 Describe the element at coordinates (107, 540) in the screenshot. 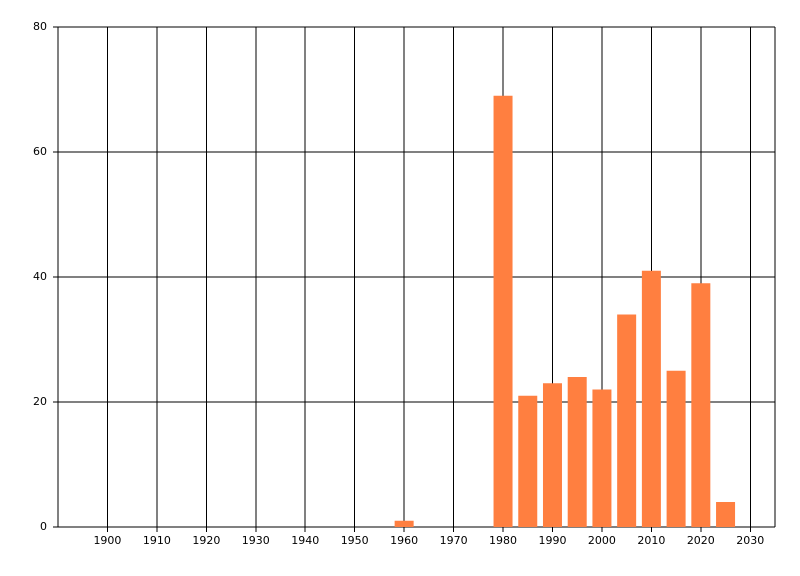

I see `x-tick-label: 1900` at that location.